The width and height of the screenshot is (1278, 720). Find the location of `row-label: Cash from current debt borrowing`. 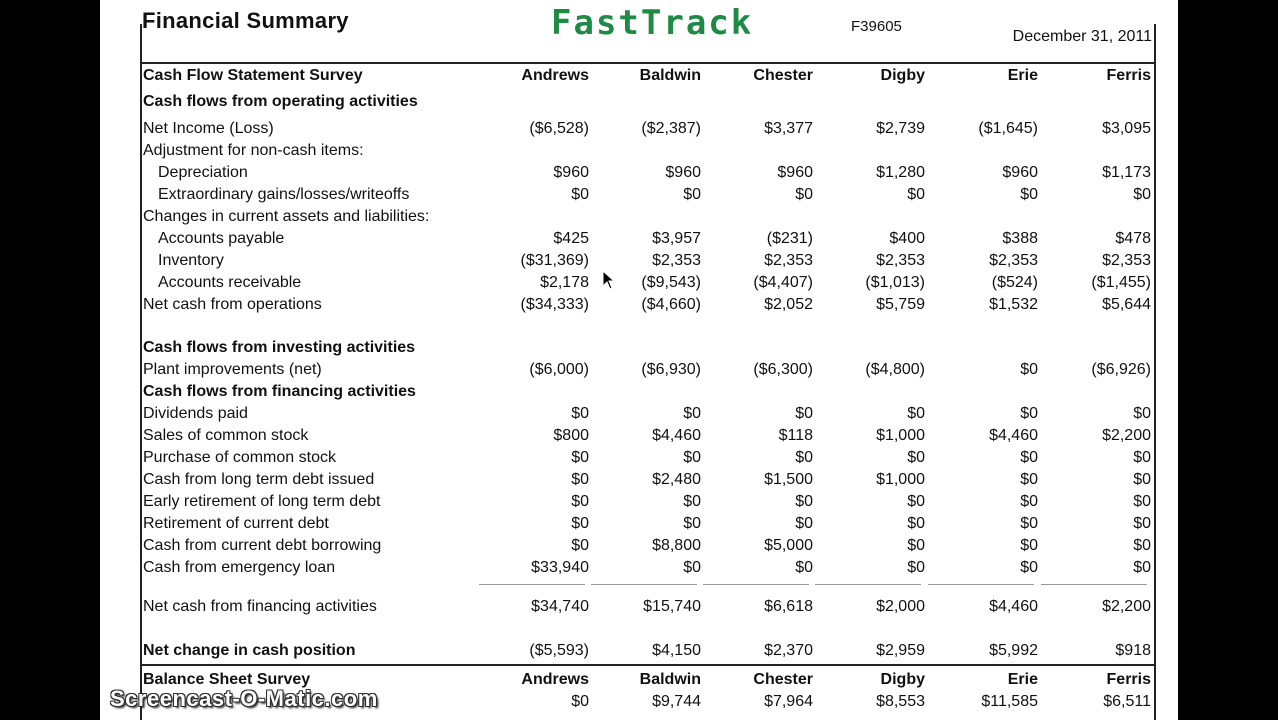

row-label: Cash from current debt borrowing is located at coordinates (262, 545).